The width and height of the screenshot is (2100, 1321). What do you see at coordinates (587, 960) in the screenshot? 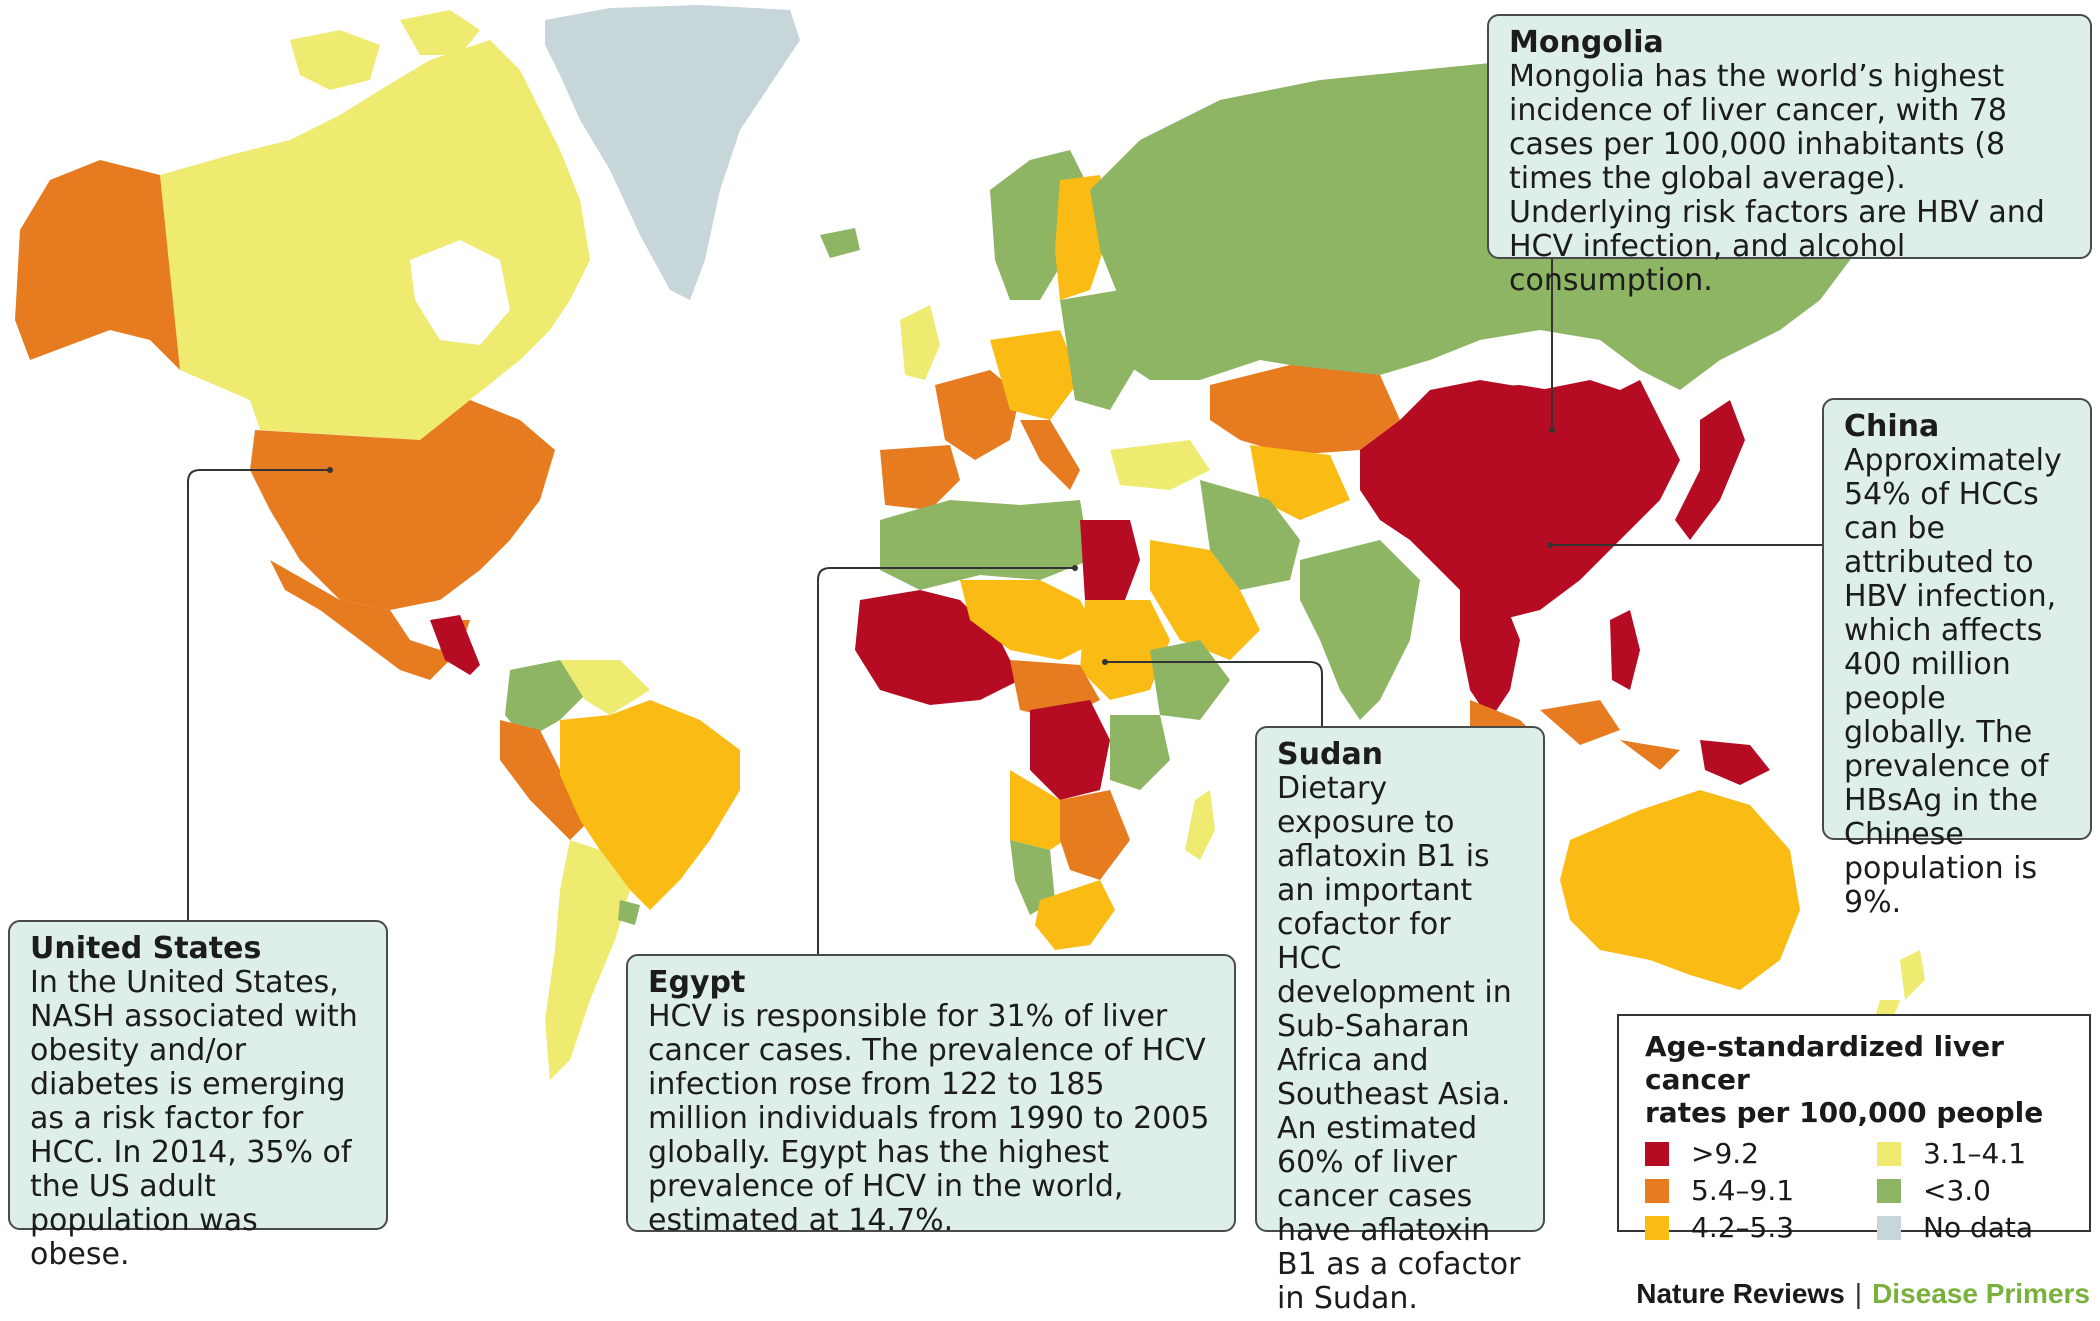
I see `region-argentina` at bounding box center [587, 960].